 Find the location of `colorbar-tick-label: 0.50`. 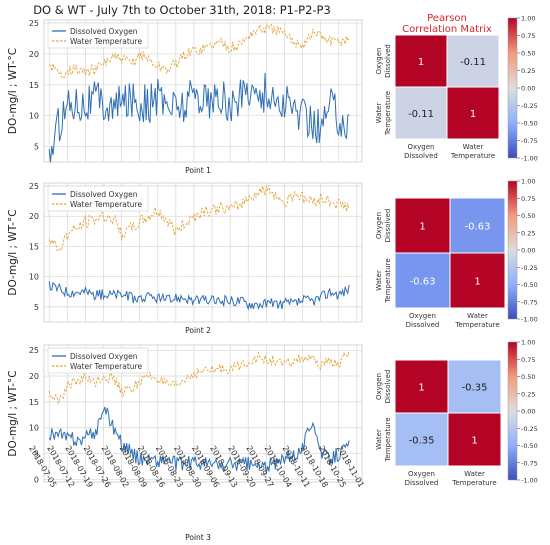

colorbar-tick-label: 0.50 is located at coordinates (528, 216).